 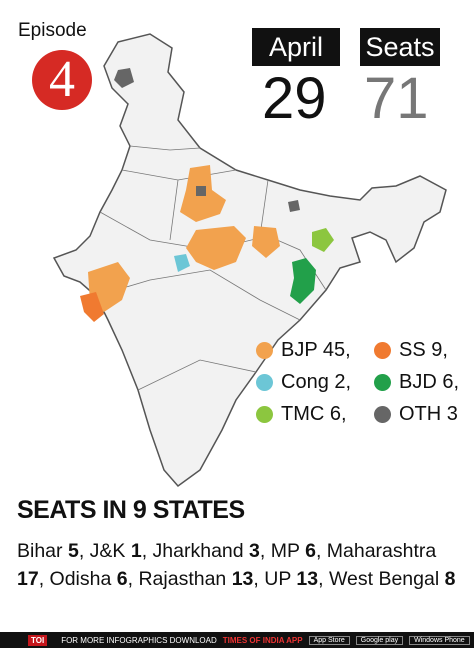 What do you see at coordinates (379, 640) in the screenshot?
I see `store-badge: Google play` at bounding box center [379, 640].